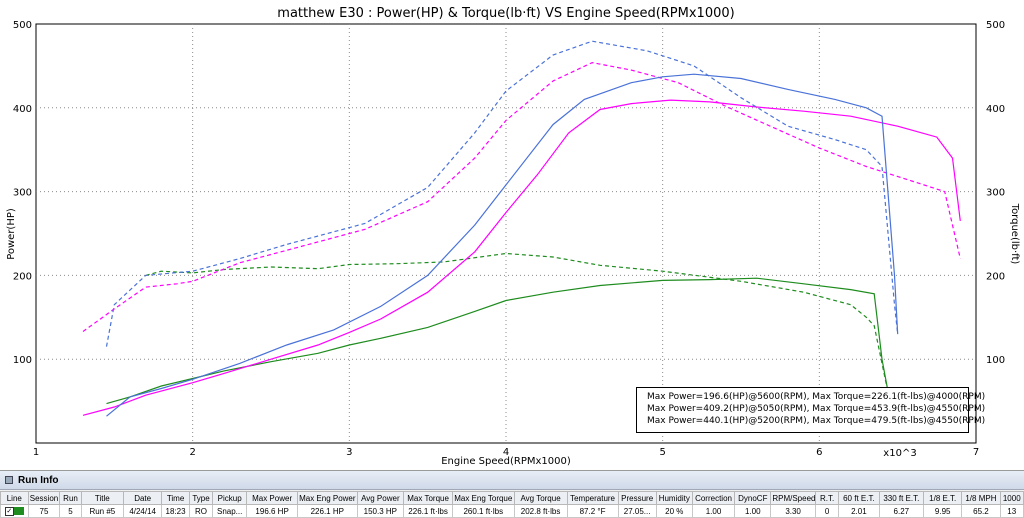 The height and width of the screenshot is (518, 1024). I want to click on y-tick-label-right: 500, so click(995, 25).